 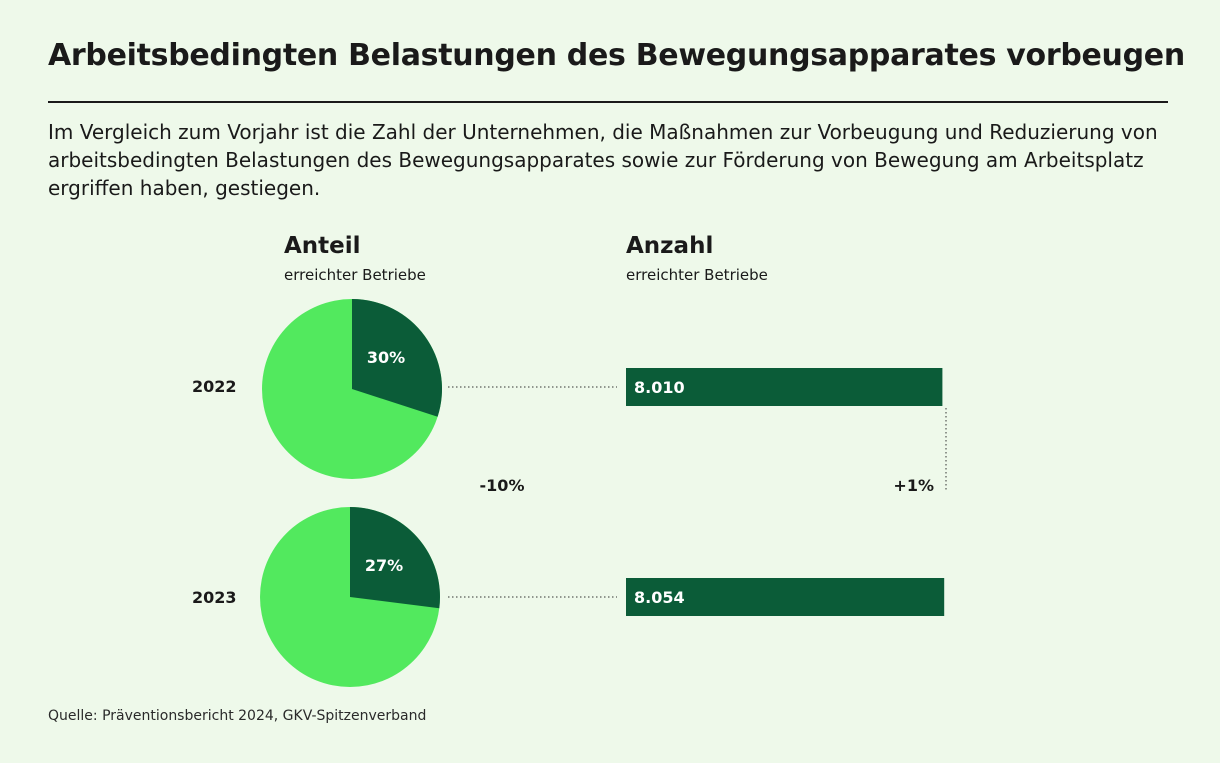 I want to click on pie-value-label-2022: 30%, so click(x=386, y=357).